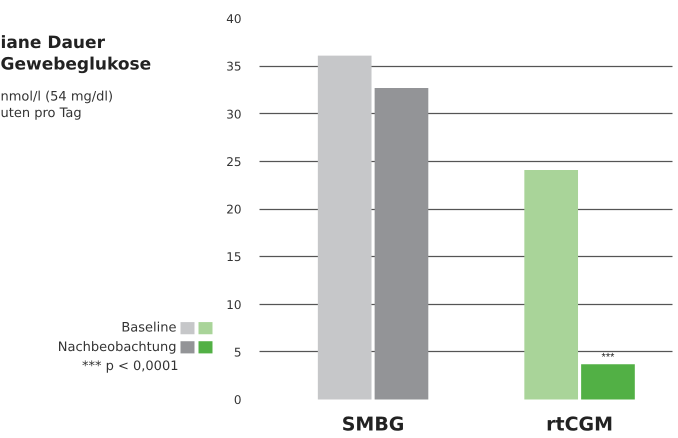 The height and width of the screenshot is (438, 678). I want to click on y-tick-label: 35, so click(234, 67).